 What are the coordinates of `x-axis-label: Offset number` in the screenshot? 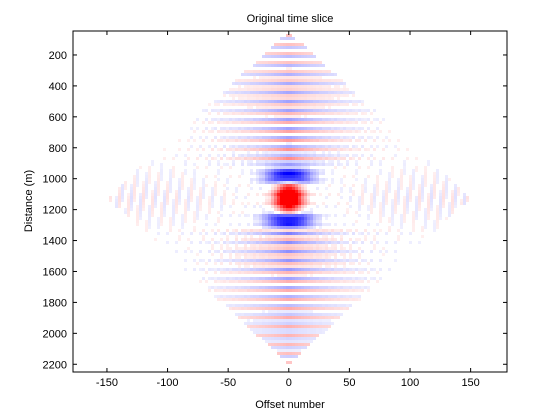 It's located at (290, 405).